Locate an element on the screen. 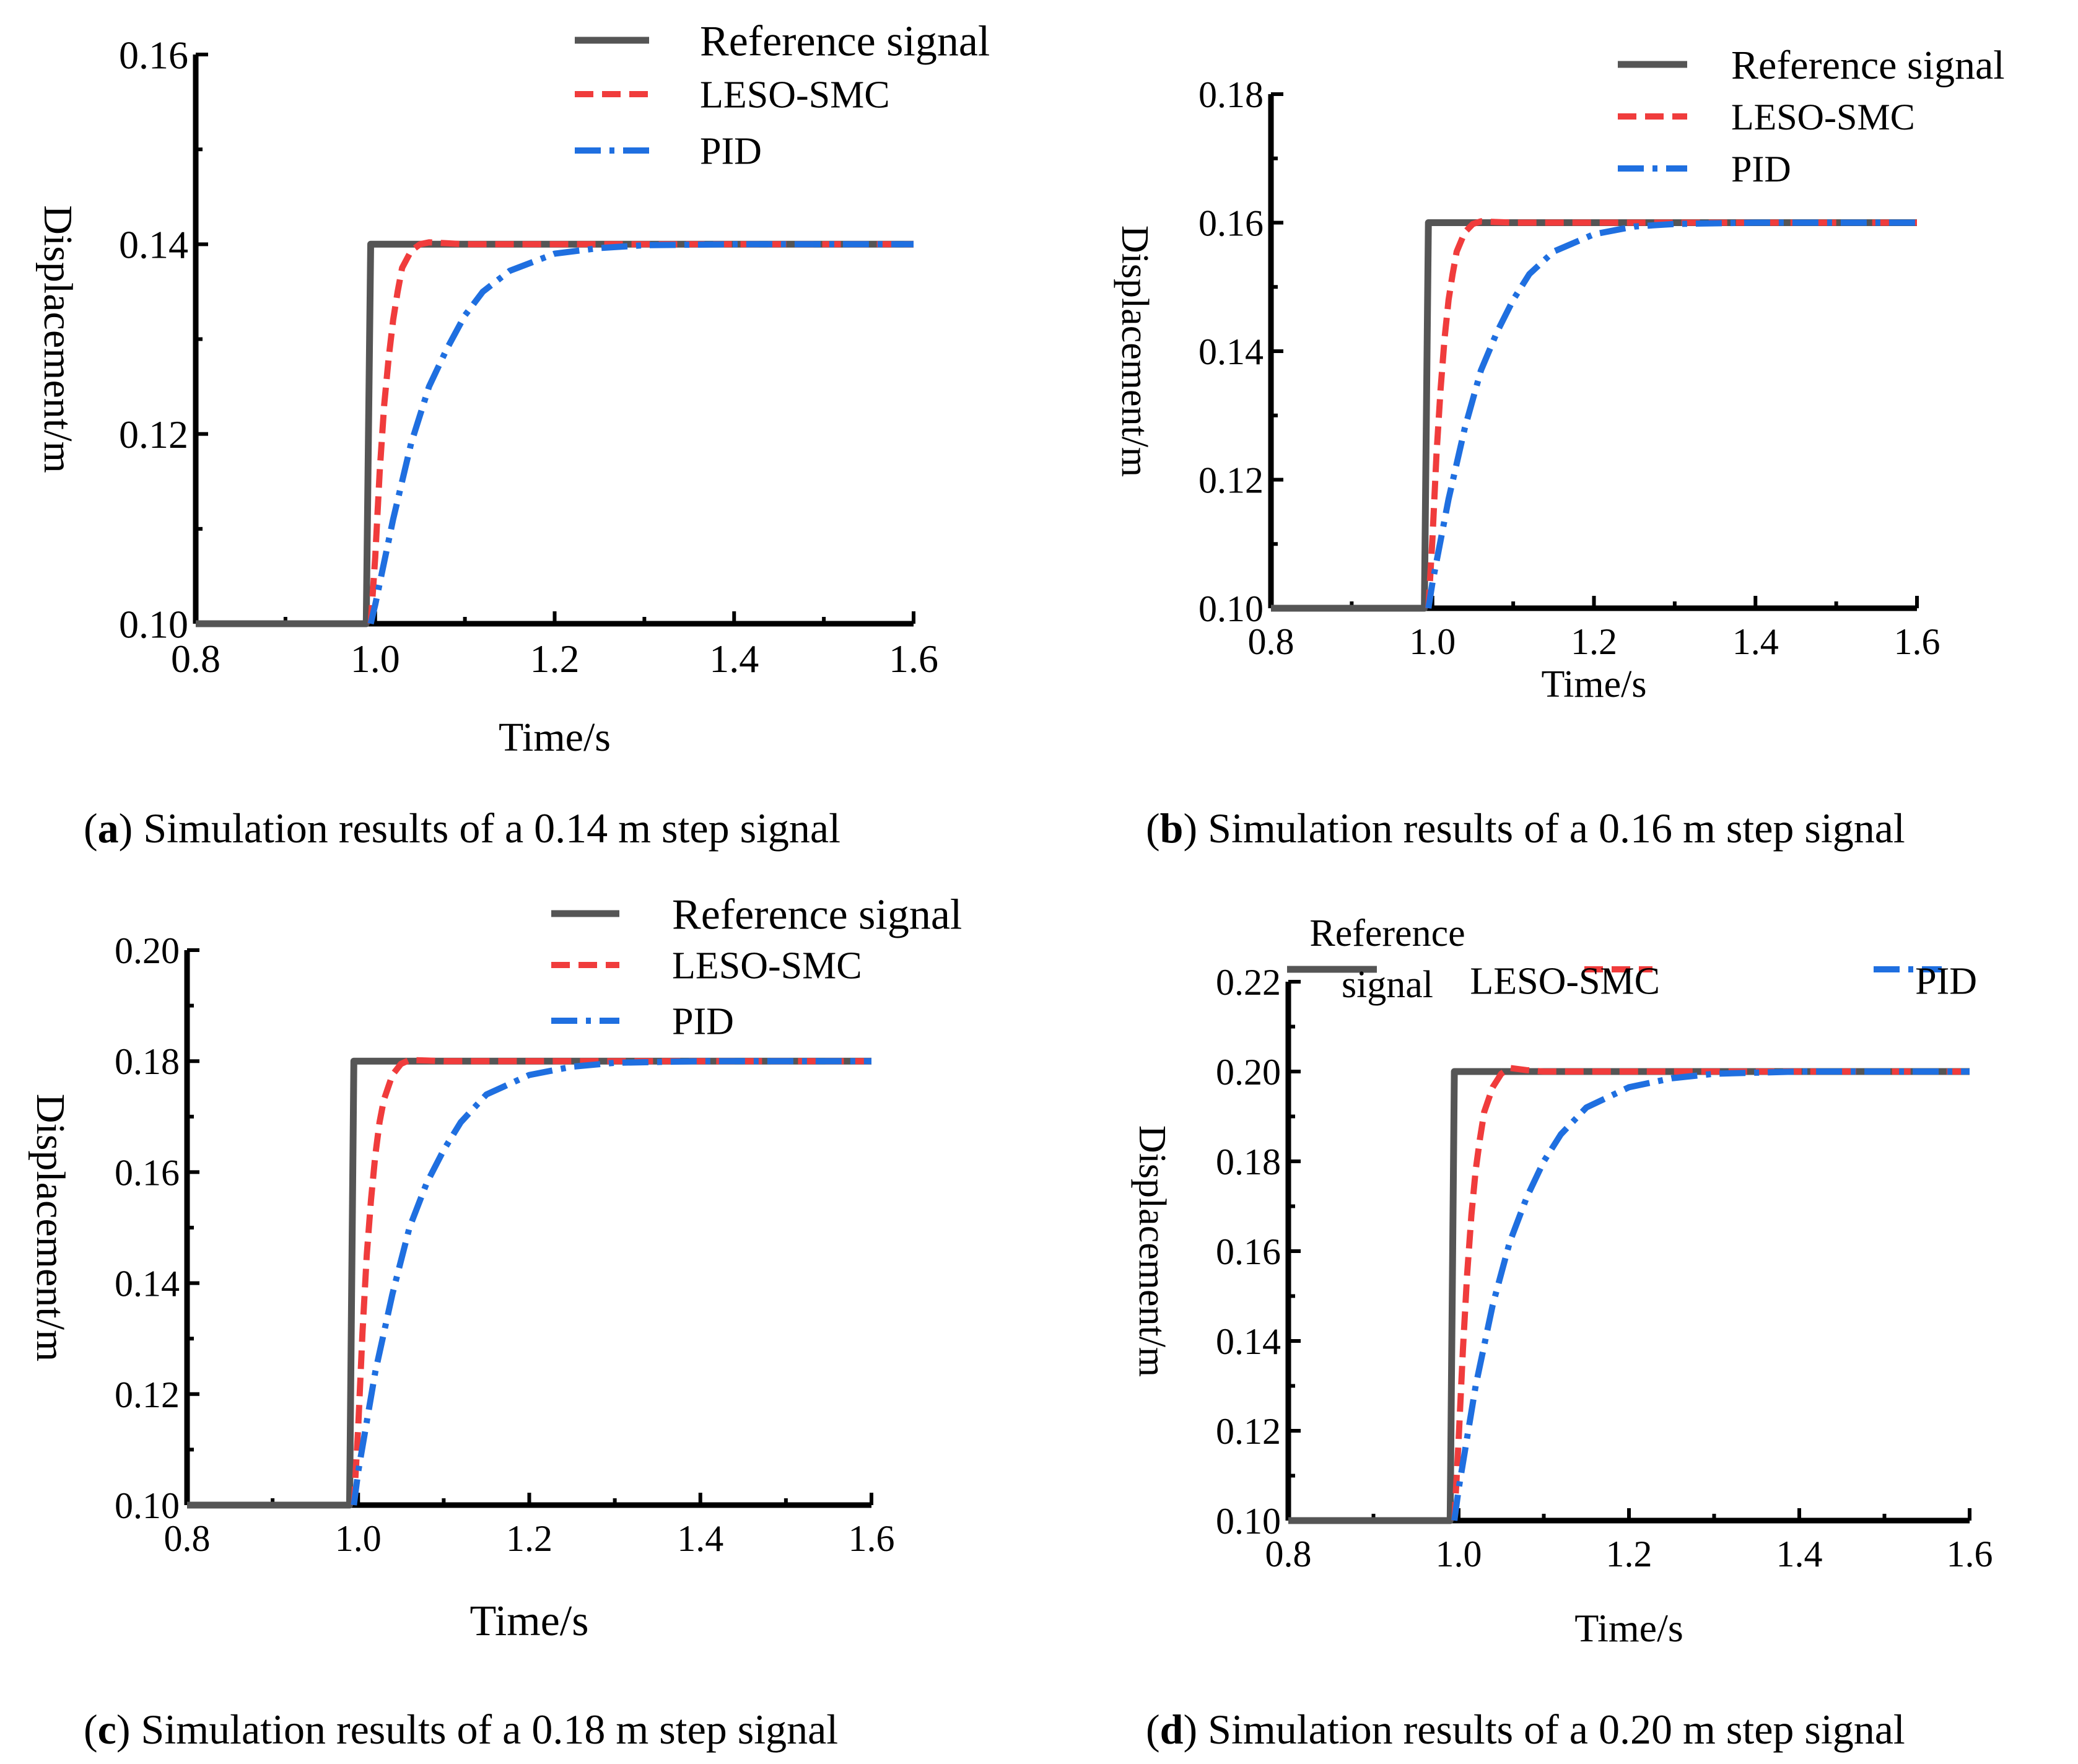 The height and width of the screenshot is (1764, 2078). caption-a-letter: a is located at coordinates (108, 828).